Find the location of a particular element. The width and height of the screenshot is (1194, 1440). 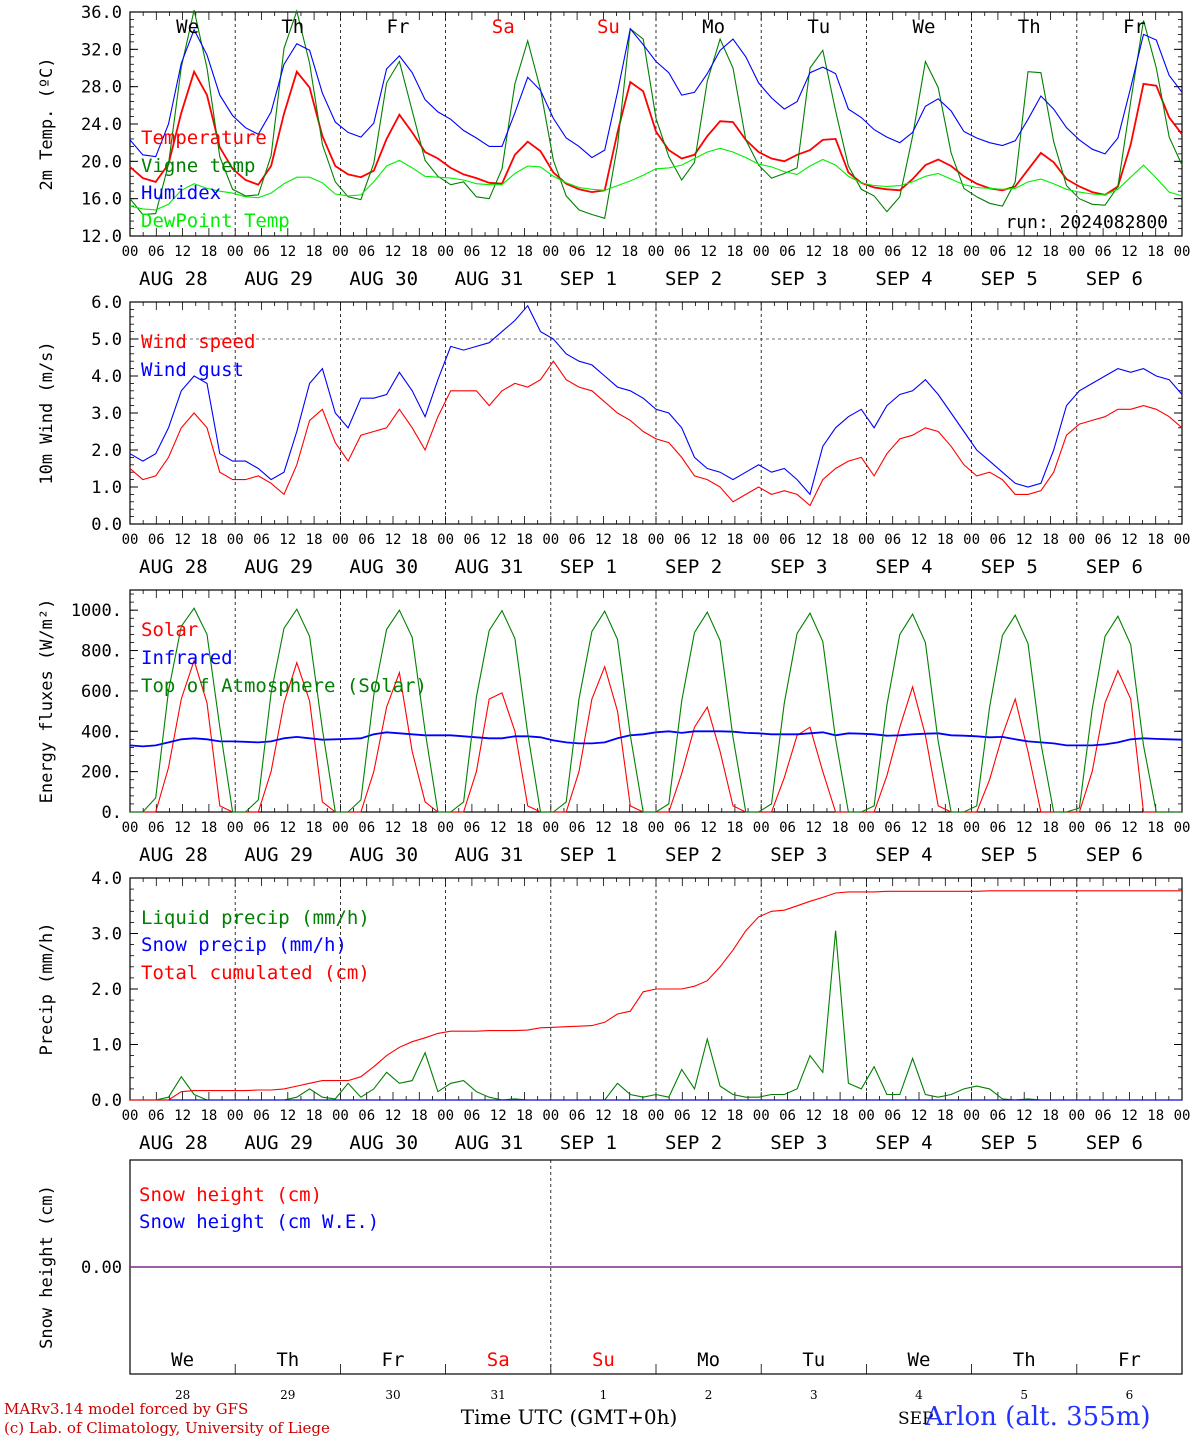

weekday-label: Tu is located at coordinates (813, 1360).